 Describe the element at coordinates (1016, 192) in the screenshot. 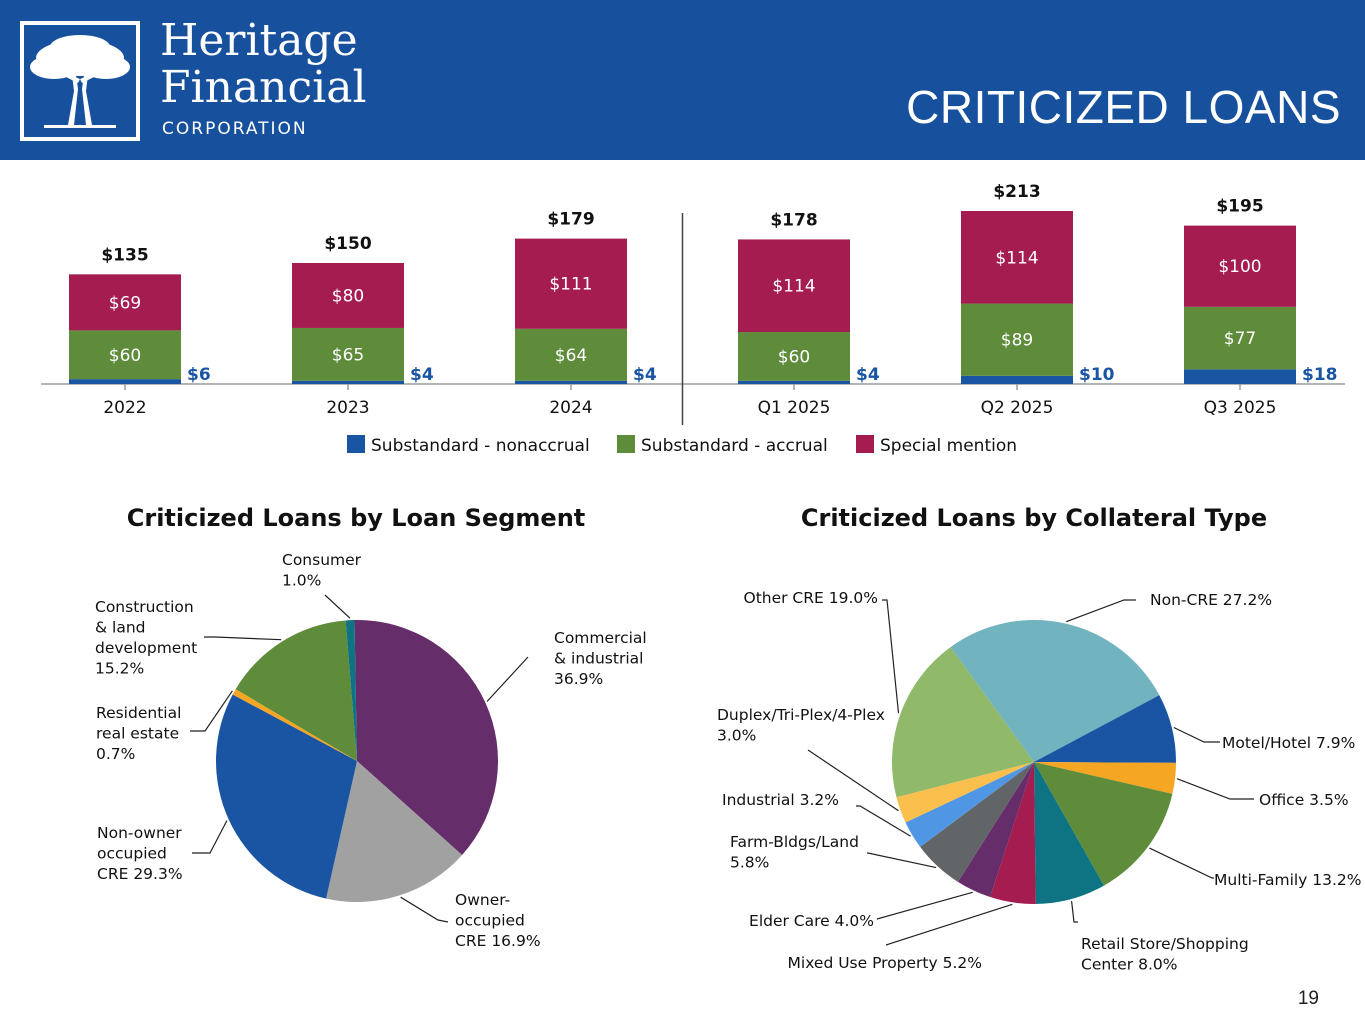

I see `bar-total-label: $213` at that location.